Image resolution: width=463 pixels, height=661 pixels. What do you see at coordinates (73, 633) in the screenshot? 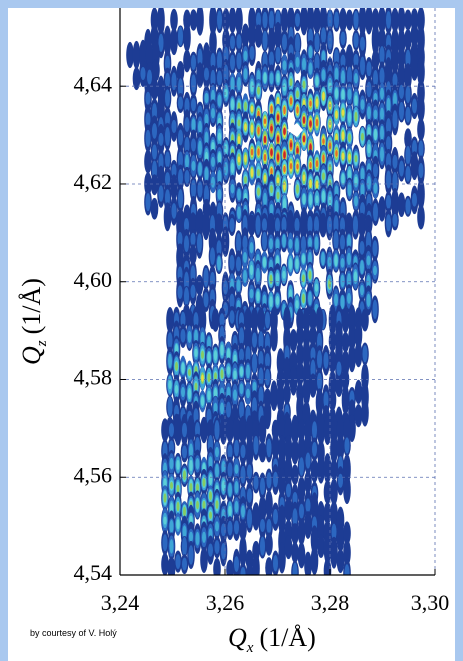
I see `credit: by courtesy of V. Holý` at bounding box center [73, 633].